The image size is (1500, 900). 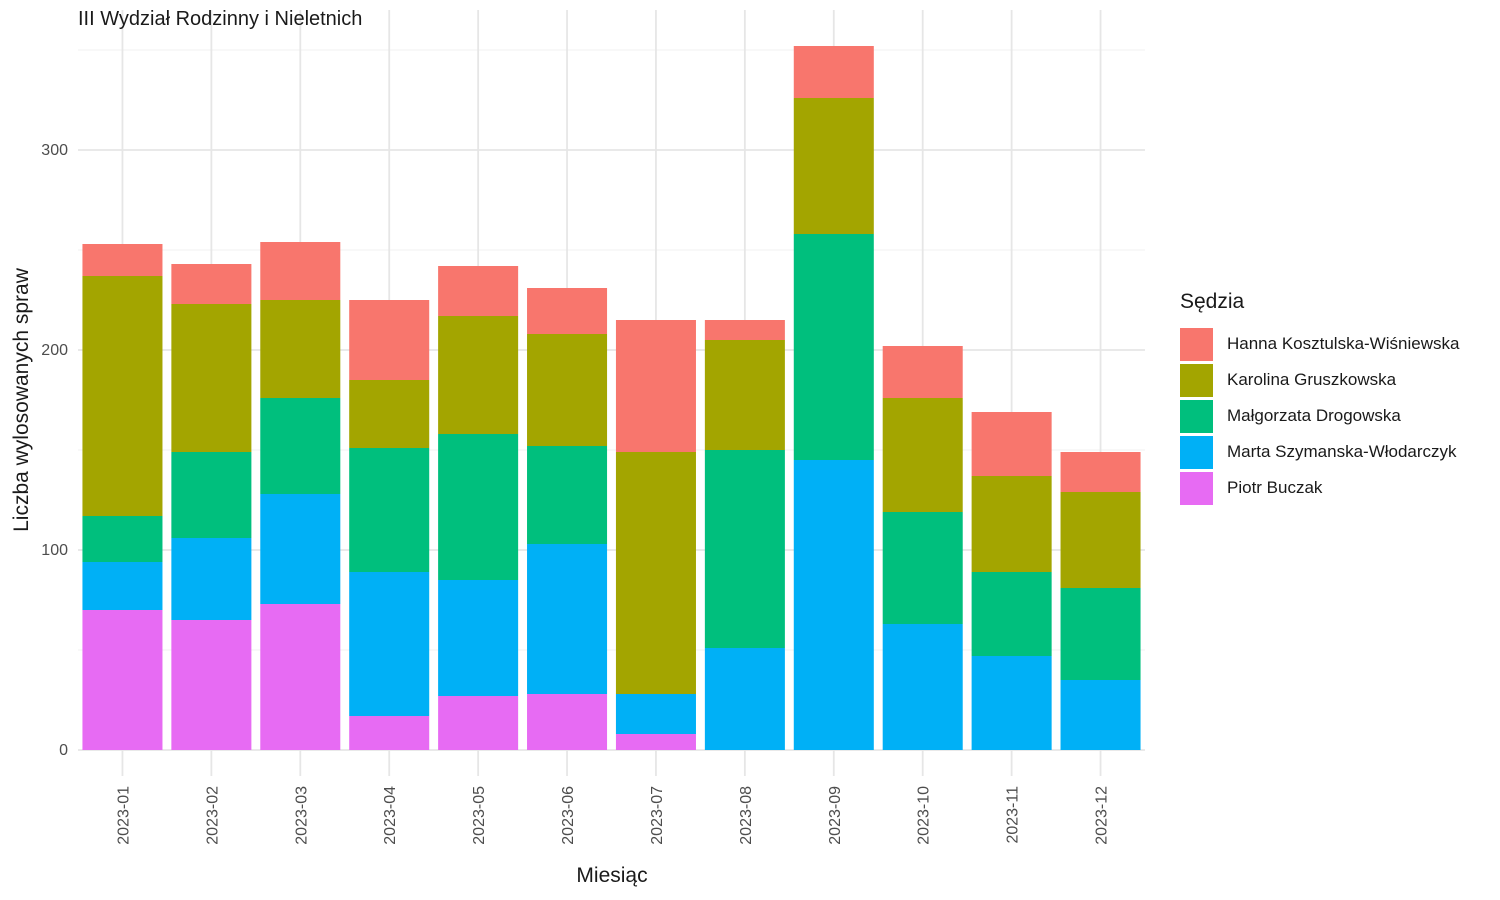 I want to click on legend-label: Piotr Buczak, so click(x=1275, y=487).